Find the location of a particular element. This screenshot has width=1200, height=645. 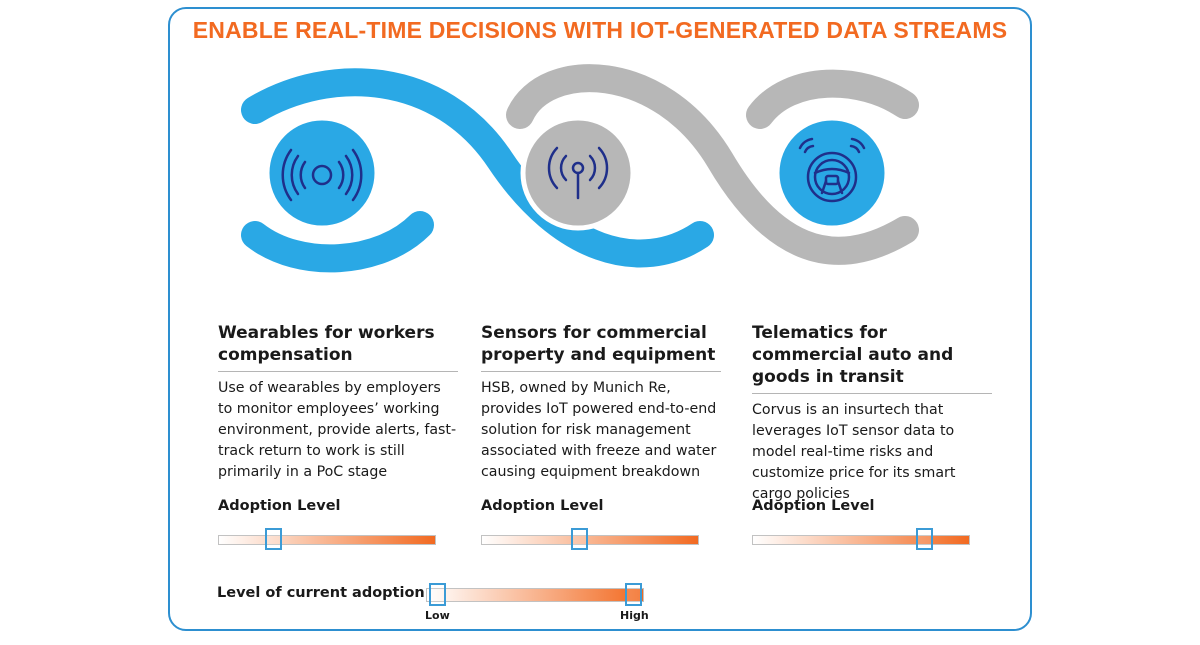

telematics-circle is located at coordinates (832, 173).